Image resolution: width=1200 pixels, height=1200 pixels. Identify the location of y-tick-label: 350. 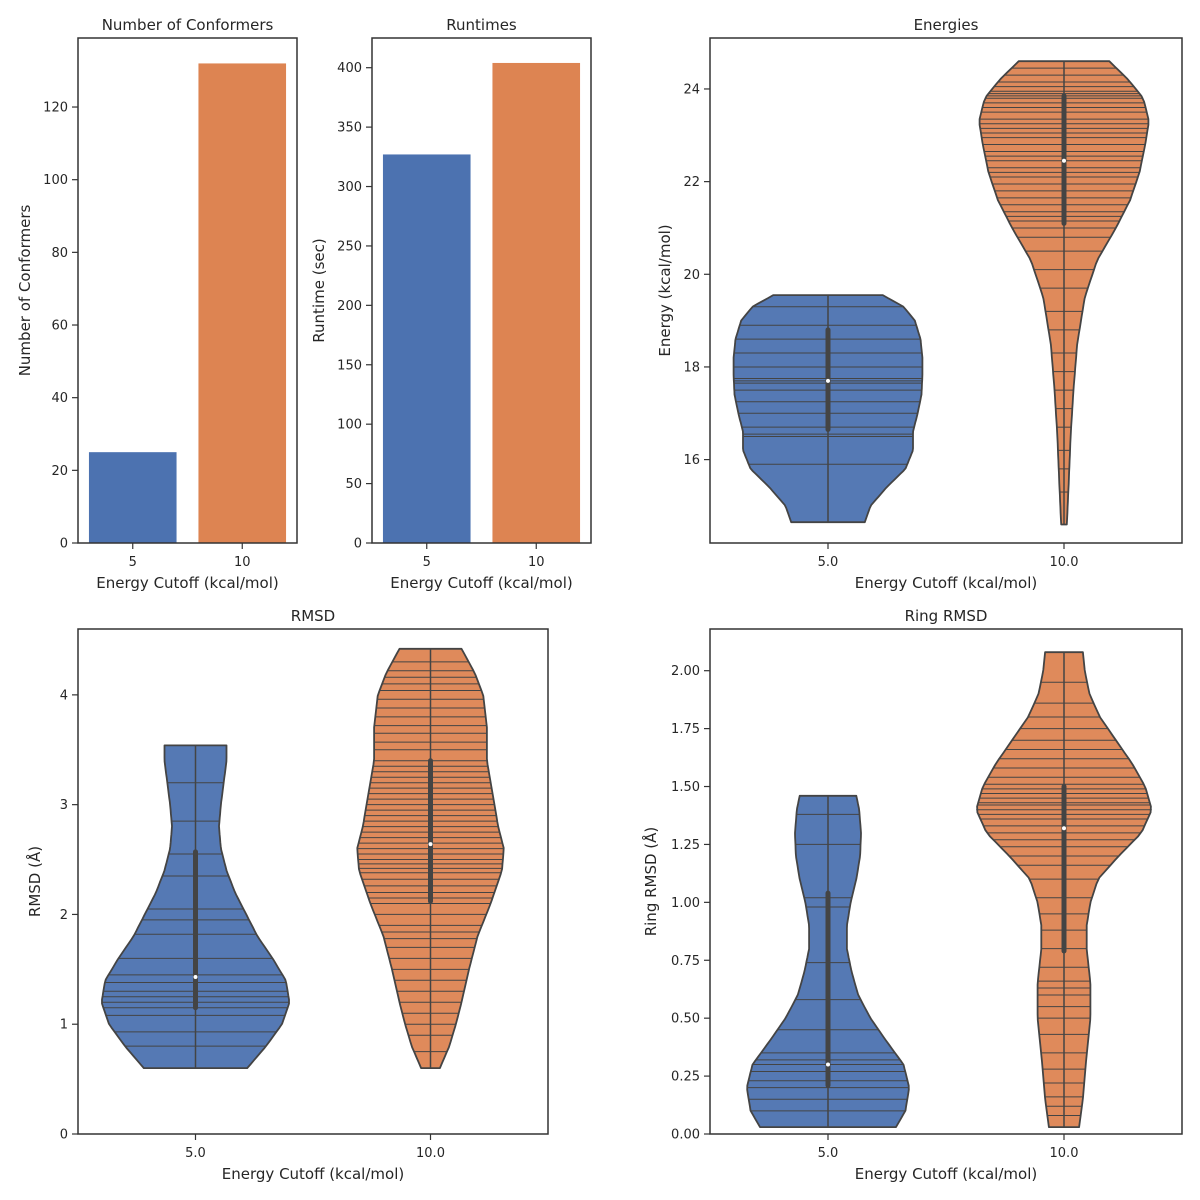
(349, 128).